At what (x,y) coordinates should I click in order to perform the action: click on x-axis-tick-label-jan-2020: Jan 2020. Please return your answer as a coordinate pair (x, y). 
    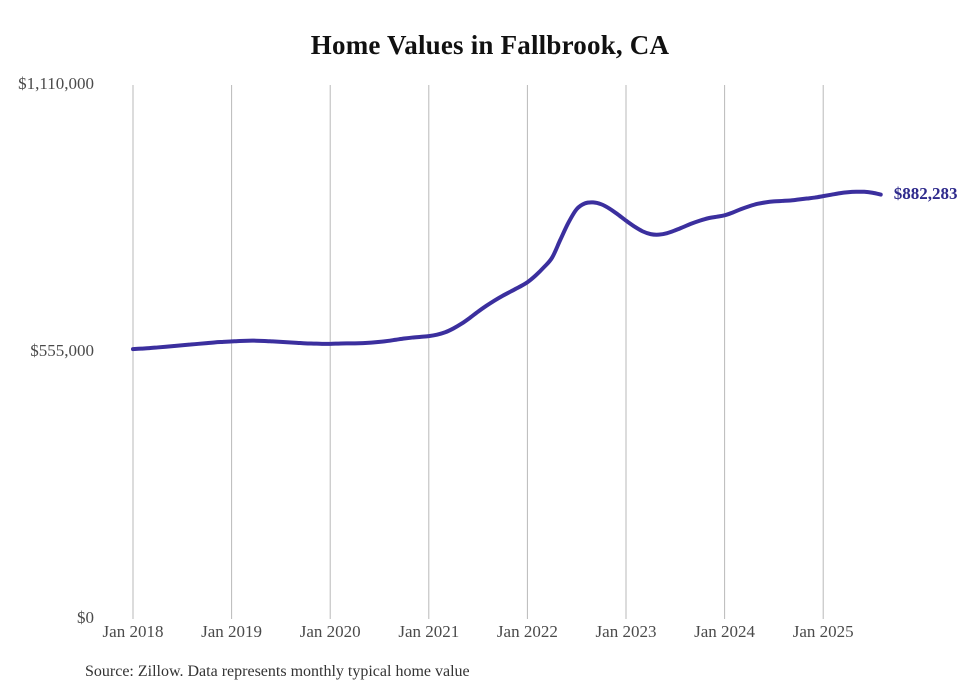
    Looking at the image, I should click on (330, 631).